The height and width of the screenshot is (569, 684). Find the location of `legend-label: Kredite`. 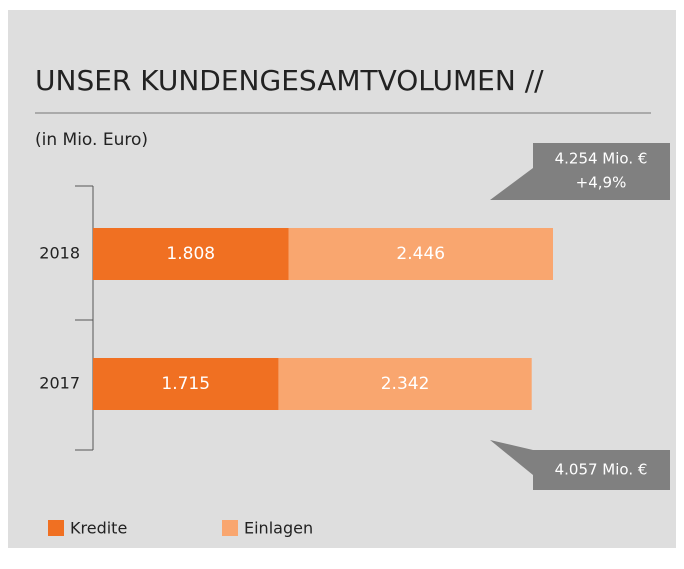

legend-label: Kredite is located at coordinates (98, 528).